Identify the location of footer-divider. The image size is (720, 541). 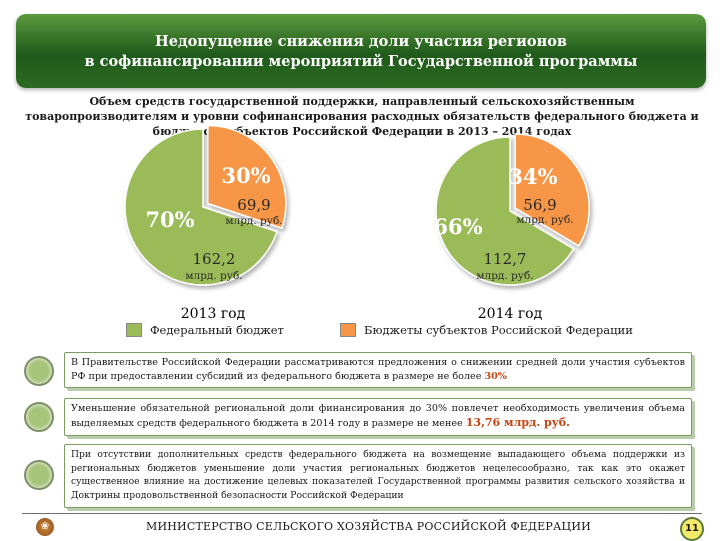
(362, 513).